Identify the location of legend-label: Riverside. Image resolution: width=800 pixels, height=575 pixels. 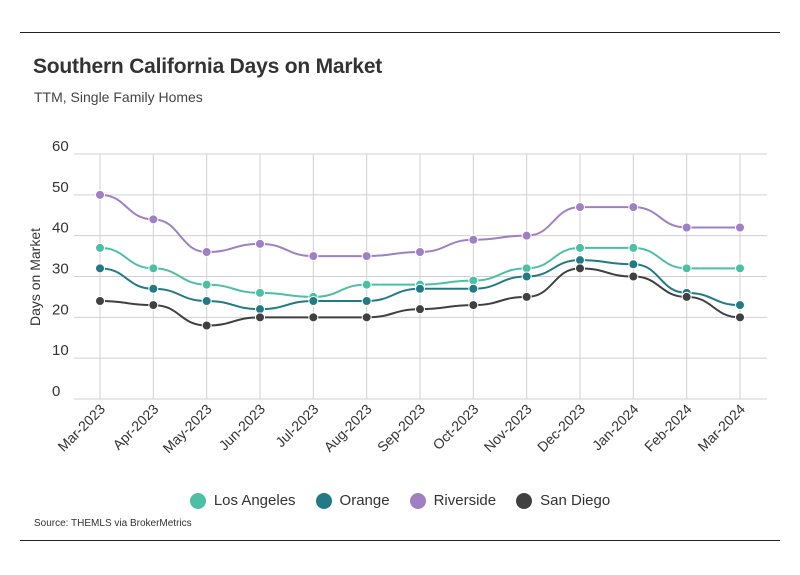
(465, 500).